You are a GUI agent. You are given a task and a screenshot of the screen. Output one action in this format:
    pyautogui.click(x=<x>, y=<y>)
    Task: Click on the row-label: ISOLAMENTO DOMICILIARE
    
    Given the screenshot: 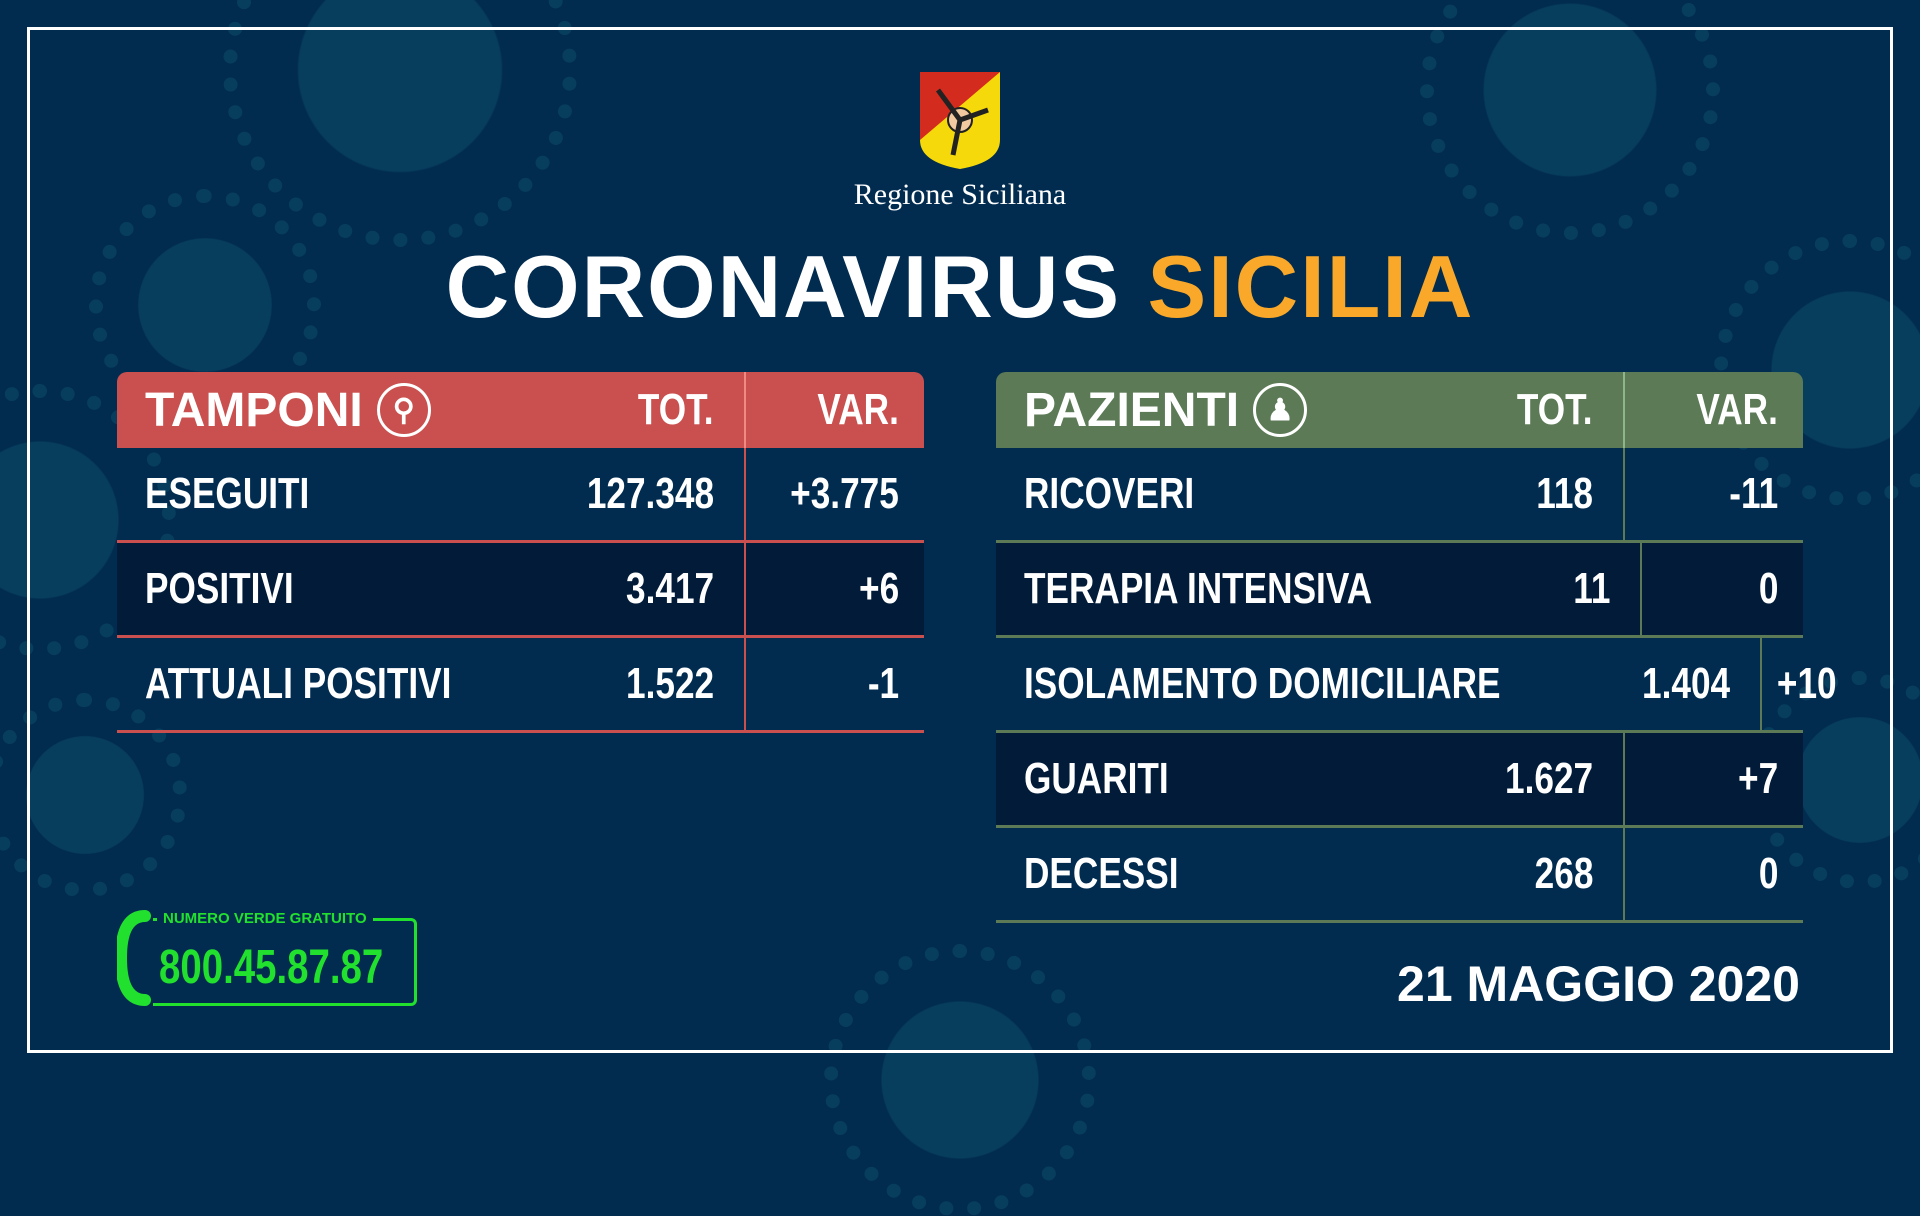 What is the action you would take?
    pyautogui.click(x=1262, y=683)
    